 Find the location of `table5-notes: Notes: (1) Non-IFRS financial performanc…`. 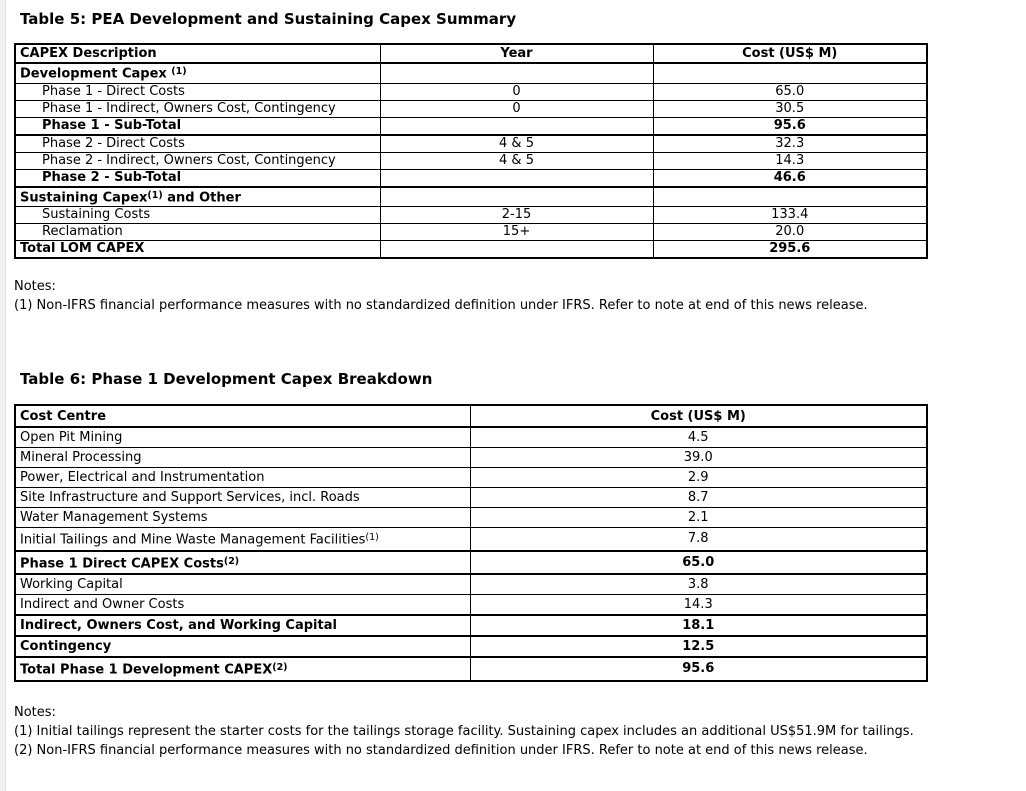

table5-notes: Notes: (1) Non-IFRS financial performanc… is located at coordinates (473, 296).